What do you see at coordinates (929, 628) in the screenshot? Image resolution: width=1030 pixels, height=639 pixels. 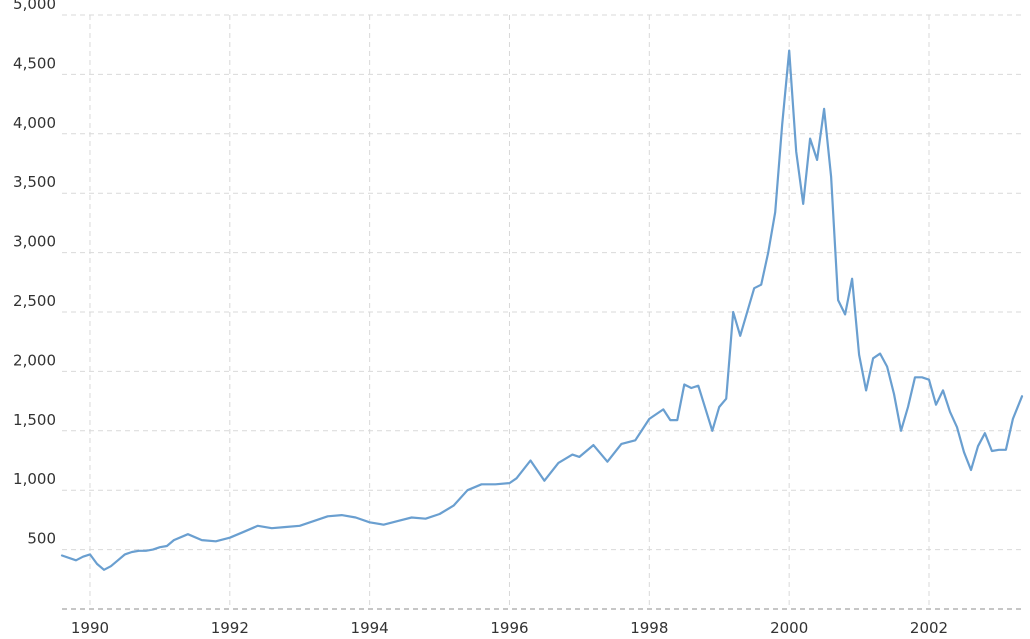 I see `x-tick-label: 2002` at bounding box center [929, 628].